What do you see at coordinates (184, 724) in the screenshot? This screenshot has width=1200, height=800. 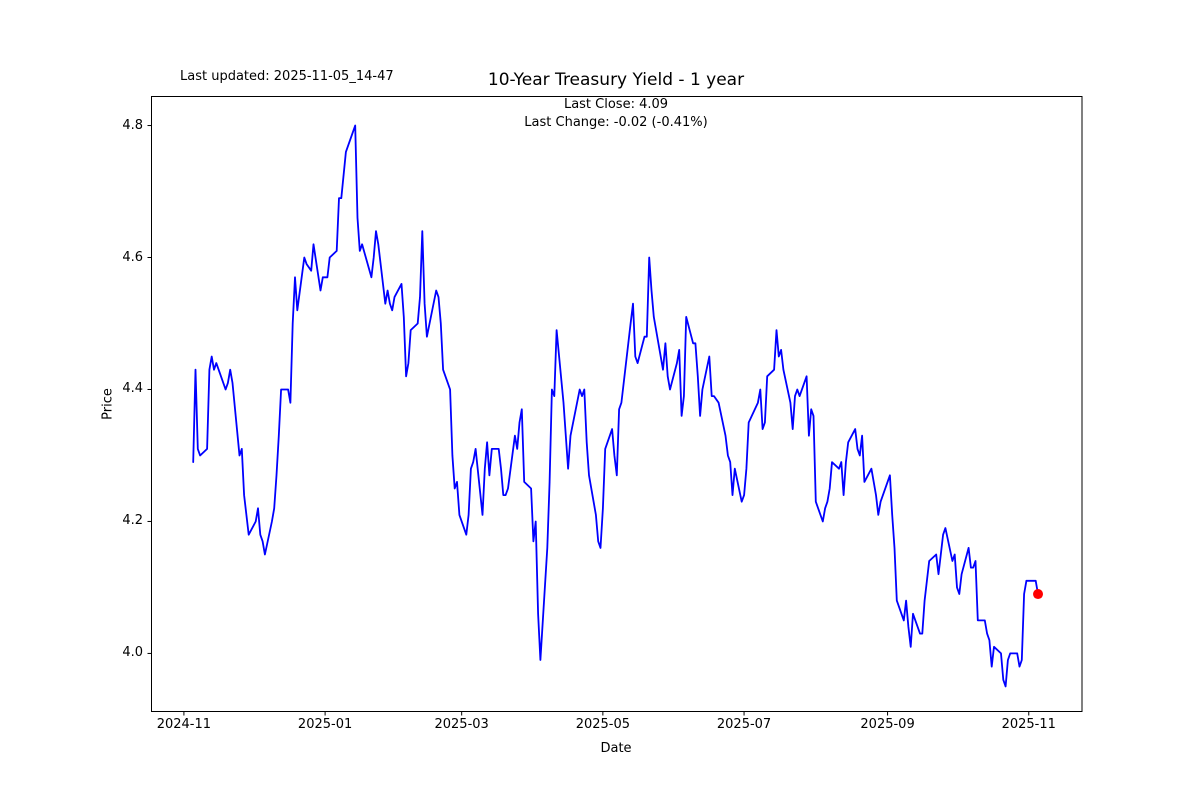 I see `x-tick-label: 2024-11` at bounding box center [184, 724].